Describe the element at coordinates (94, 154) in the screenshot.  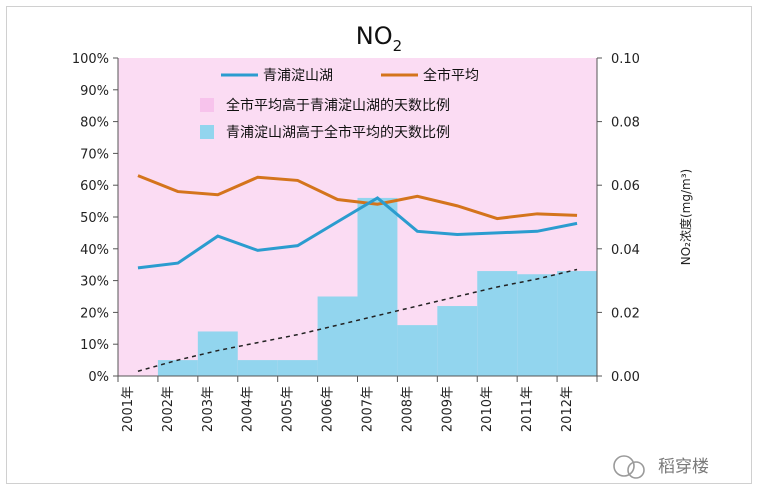
I see `left-tick-label: 70%` at that location.